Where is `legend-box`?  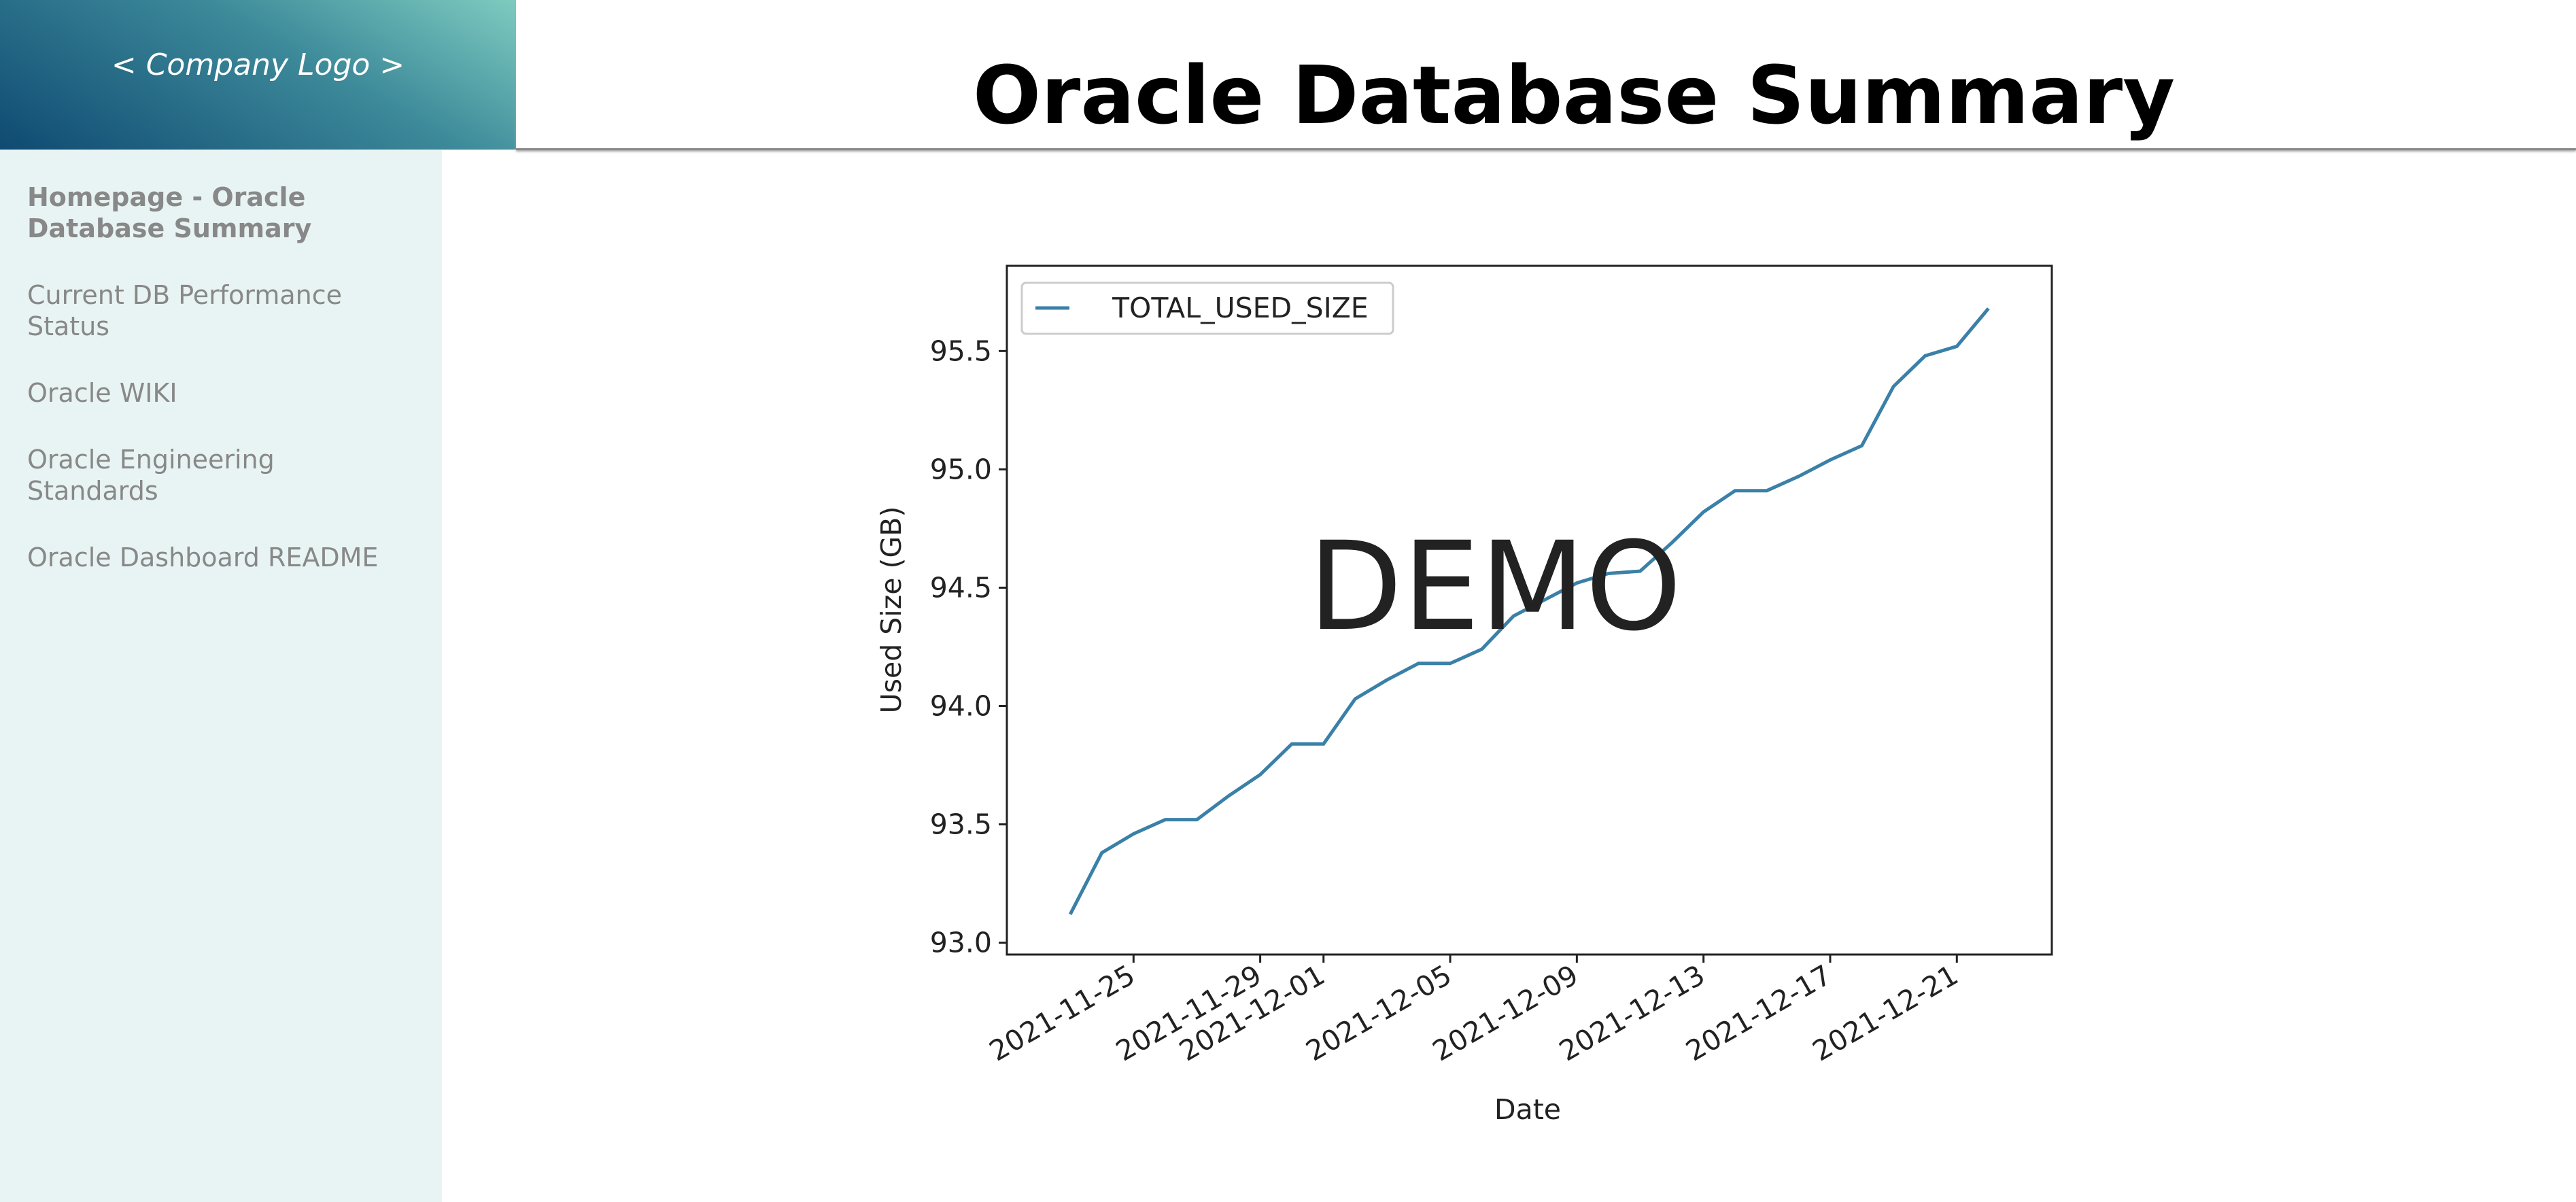 legend-box is located at coordinates (1207, 308).